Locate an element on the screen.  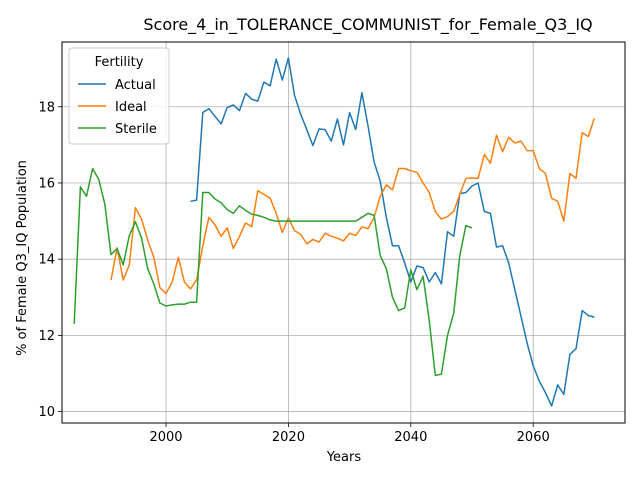
legend-label: Ideal is located at coordinates (131, 107).